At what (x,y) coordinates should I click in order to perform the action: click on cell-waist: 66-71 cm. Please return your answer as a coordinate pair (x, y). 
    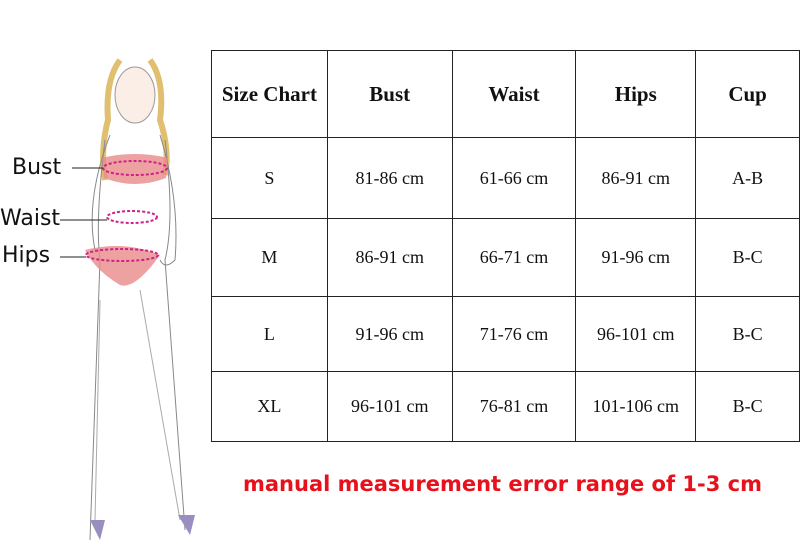
    Looking at the image, I should click on (514, 257).